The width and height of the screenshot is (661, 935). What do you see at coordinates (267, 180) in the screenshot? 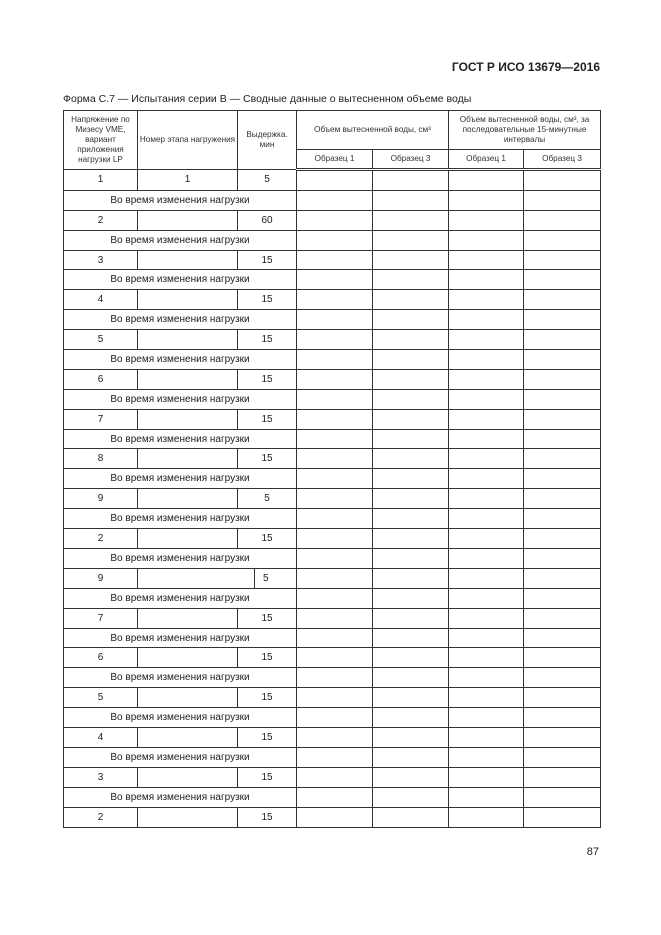
I see `hold-cell: 5` at bounding box center [267, 180].